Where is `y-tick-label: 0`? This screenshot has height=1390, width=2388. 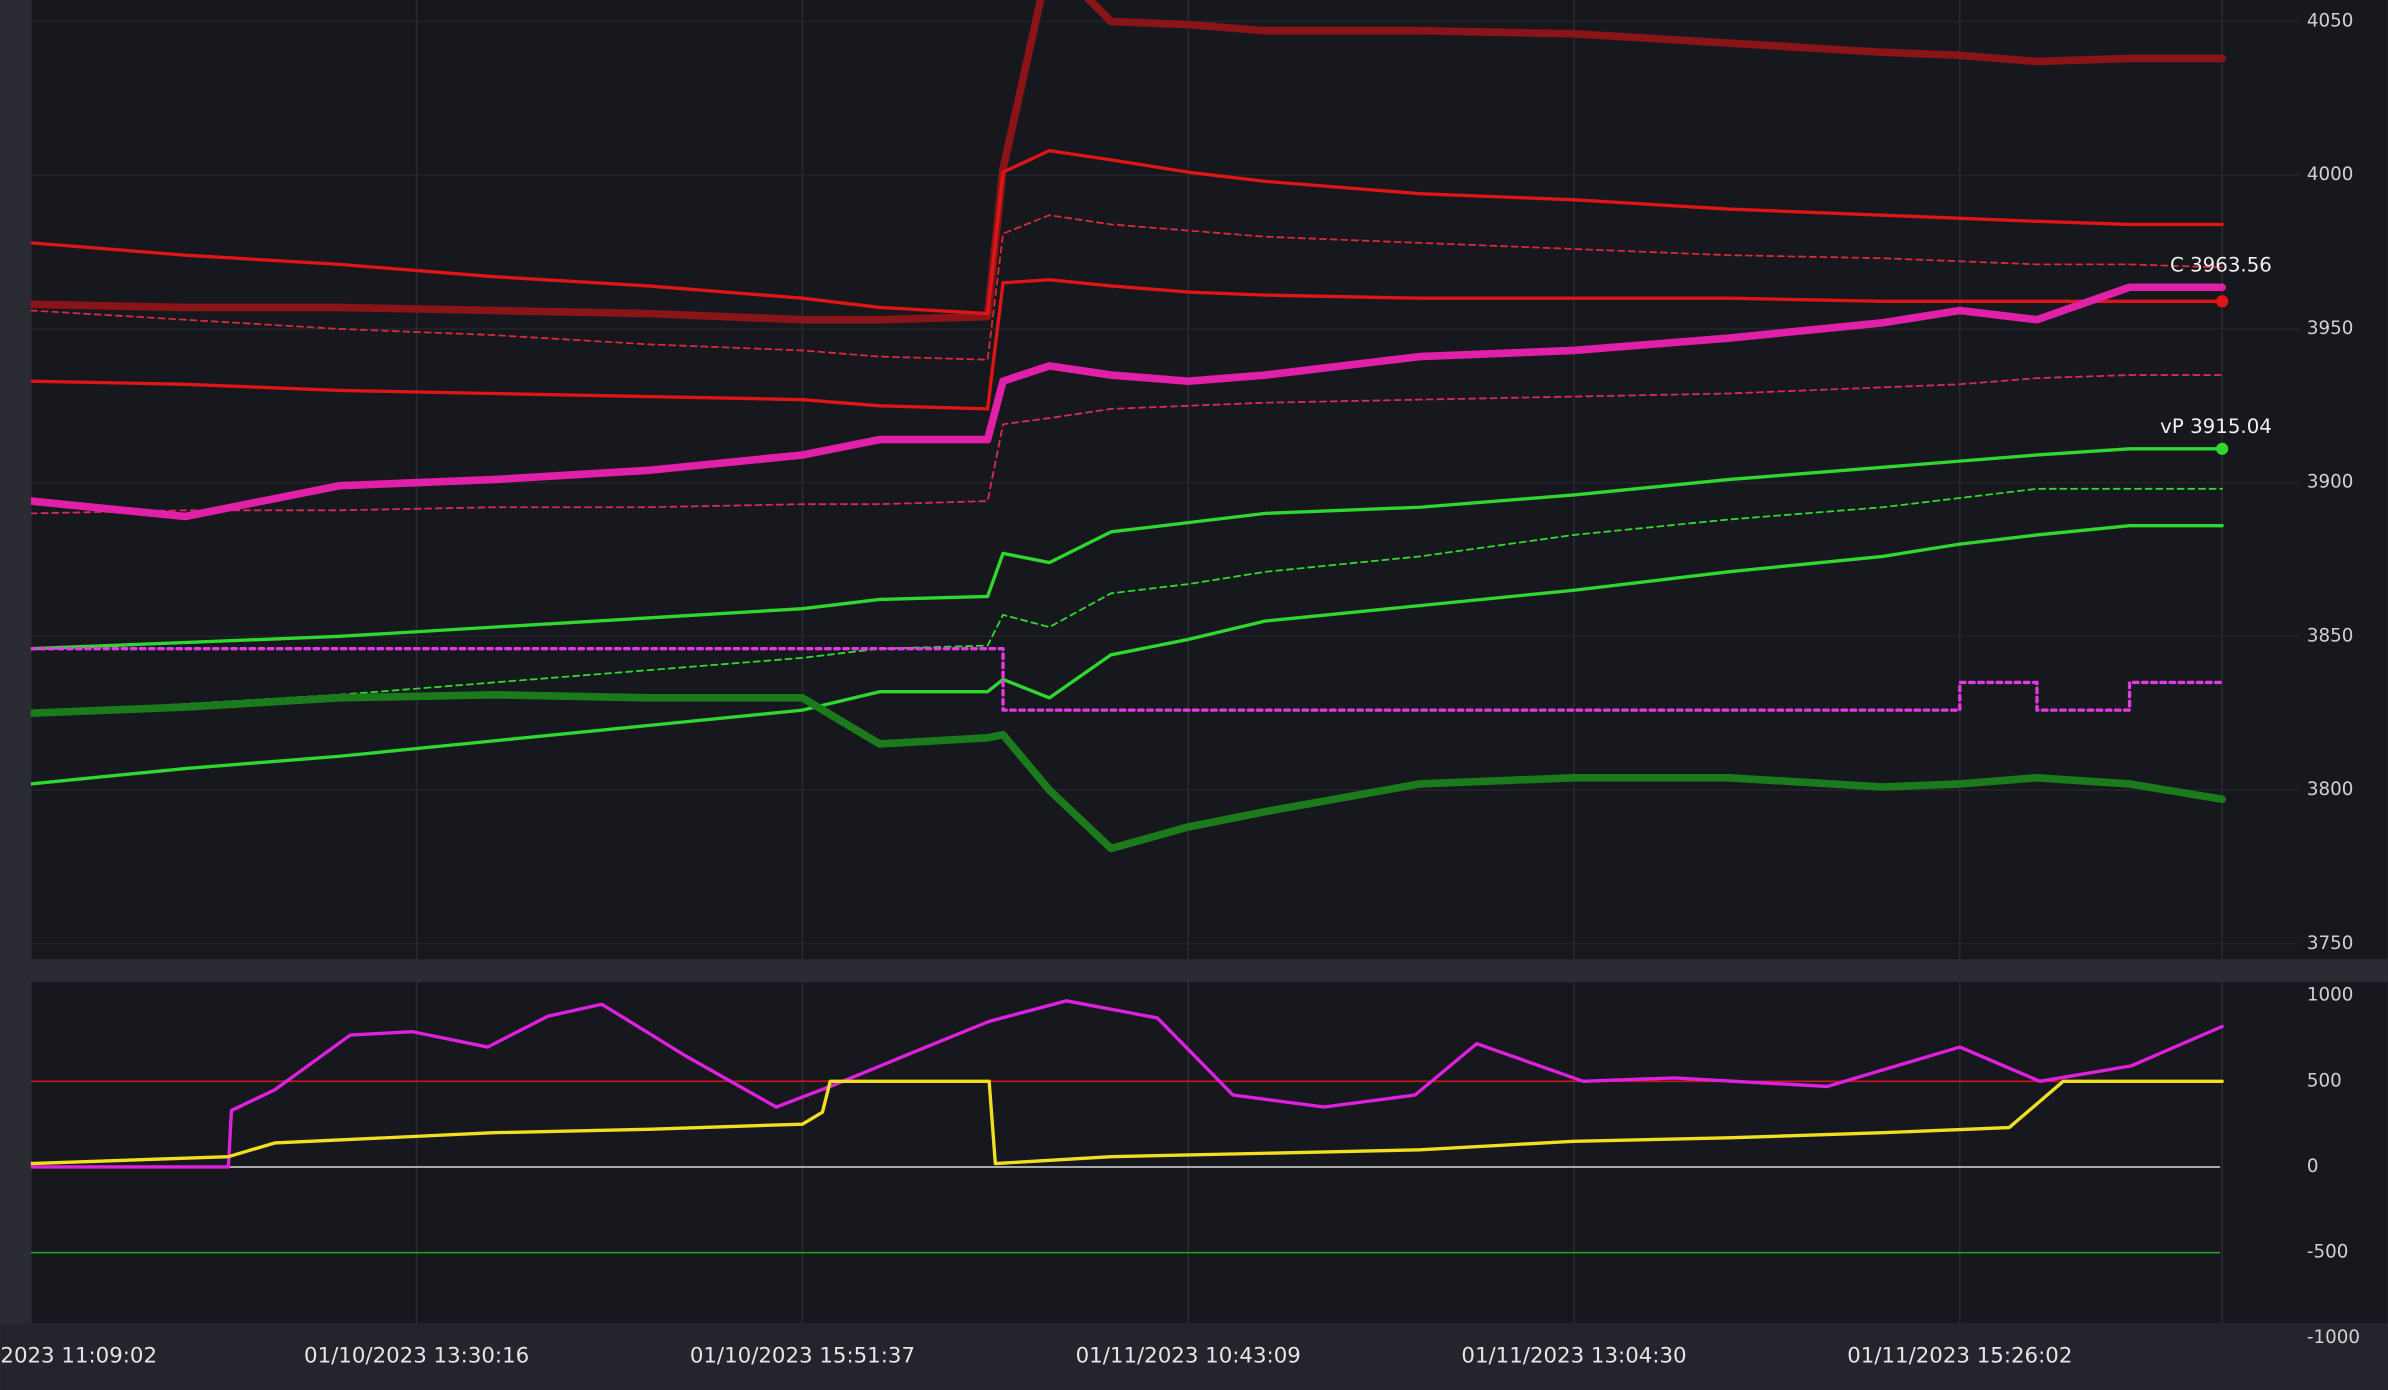 y-tick-label: 0 is located at coordinates (2313, 1166).